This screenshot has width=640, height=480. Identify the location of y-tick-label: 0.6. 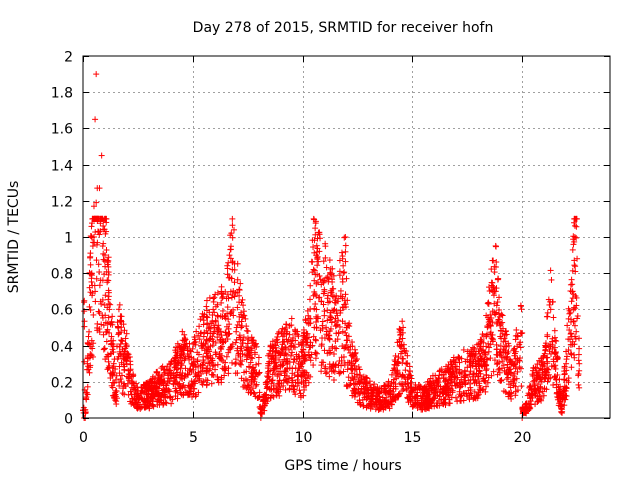
(62, 311).